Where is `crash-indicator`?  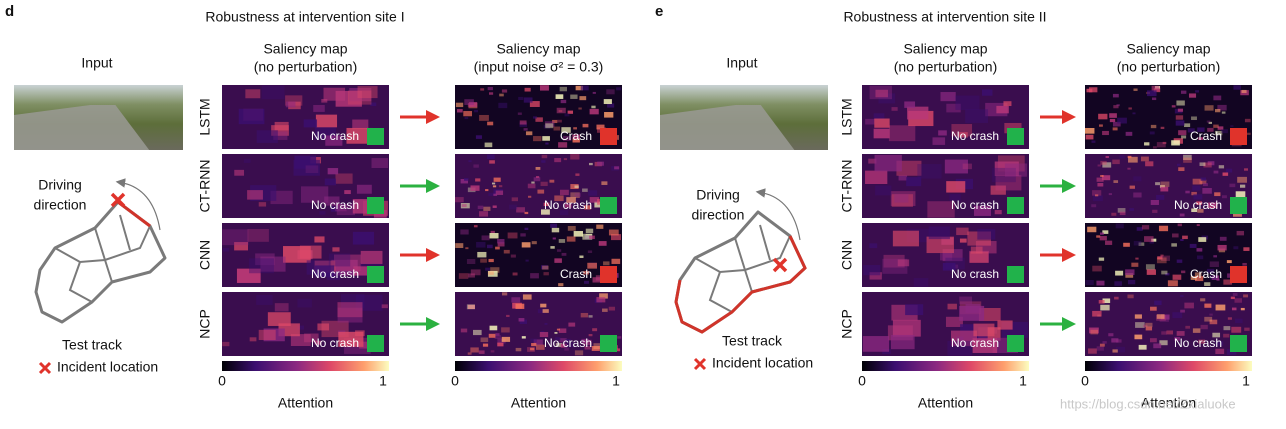 crash-indicator is located at coordinates (608, 205).